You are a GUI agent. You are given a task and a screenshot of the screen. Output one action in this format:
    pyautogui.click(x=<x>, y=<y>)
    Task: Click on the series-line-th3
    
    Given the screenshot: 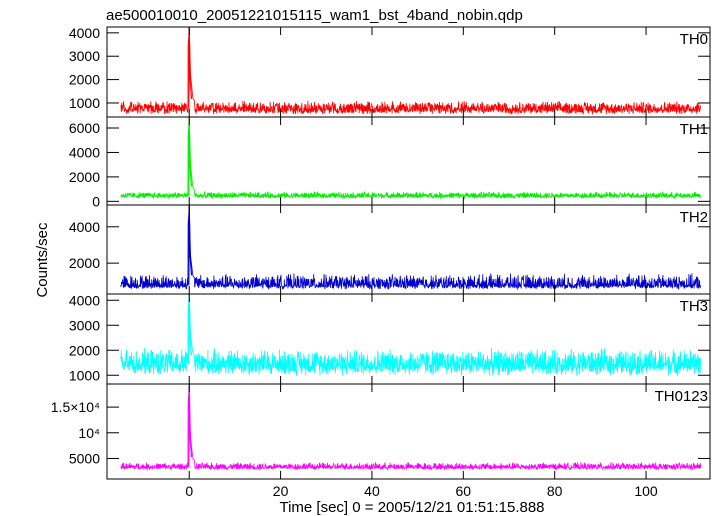 What is the action you would take?
    pyautogui.click(x=411, y=335)
    